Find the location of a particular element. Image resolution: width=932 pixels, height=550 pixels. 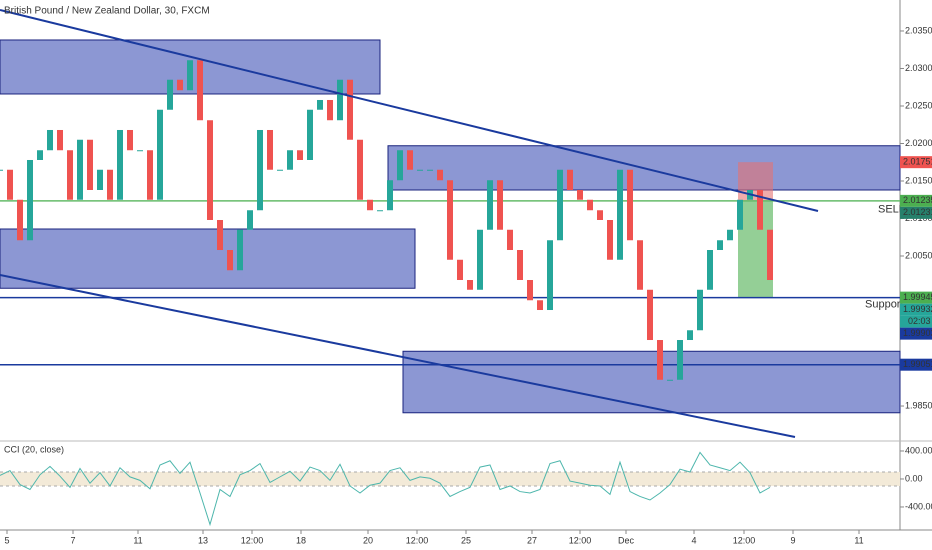

x-tick-label: 20 is located at coordinates (368, 540).